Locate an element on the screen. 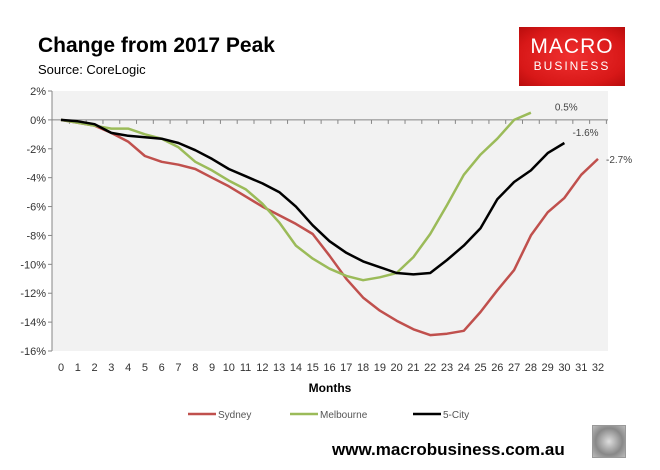  x-tick-label: 18 is located at coordinates (363, 368).